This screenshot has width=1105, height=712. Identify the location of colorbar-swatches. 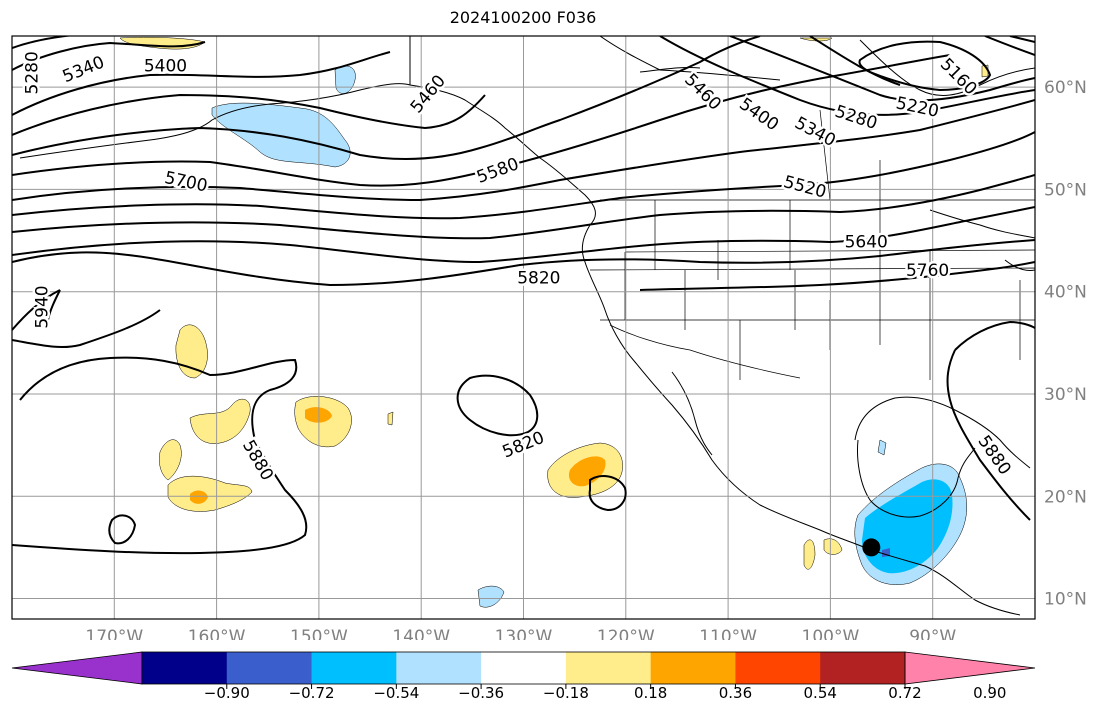
(523, 668).